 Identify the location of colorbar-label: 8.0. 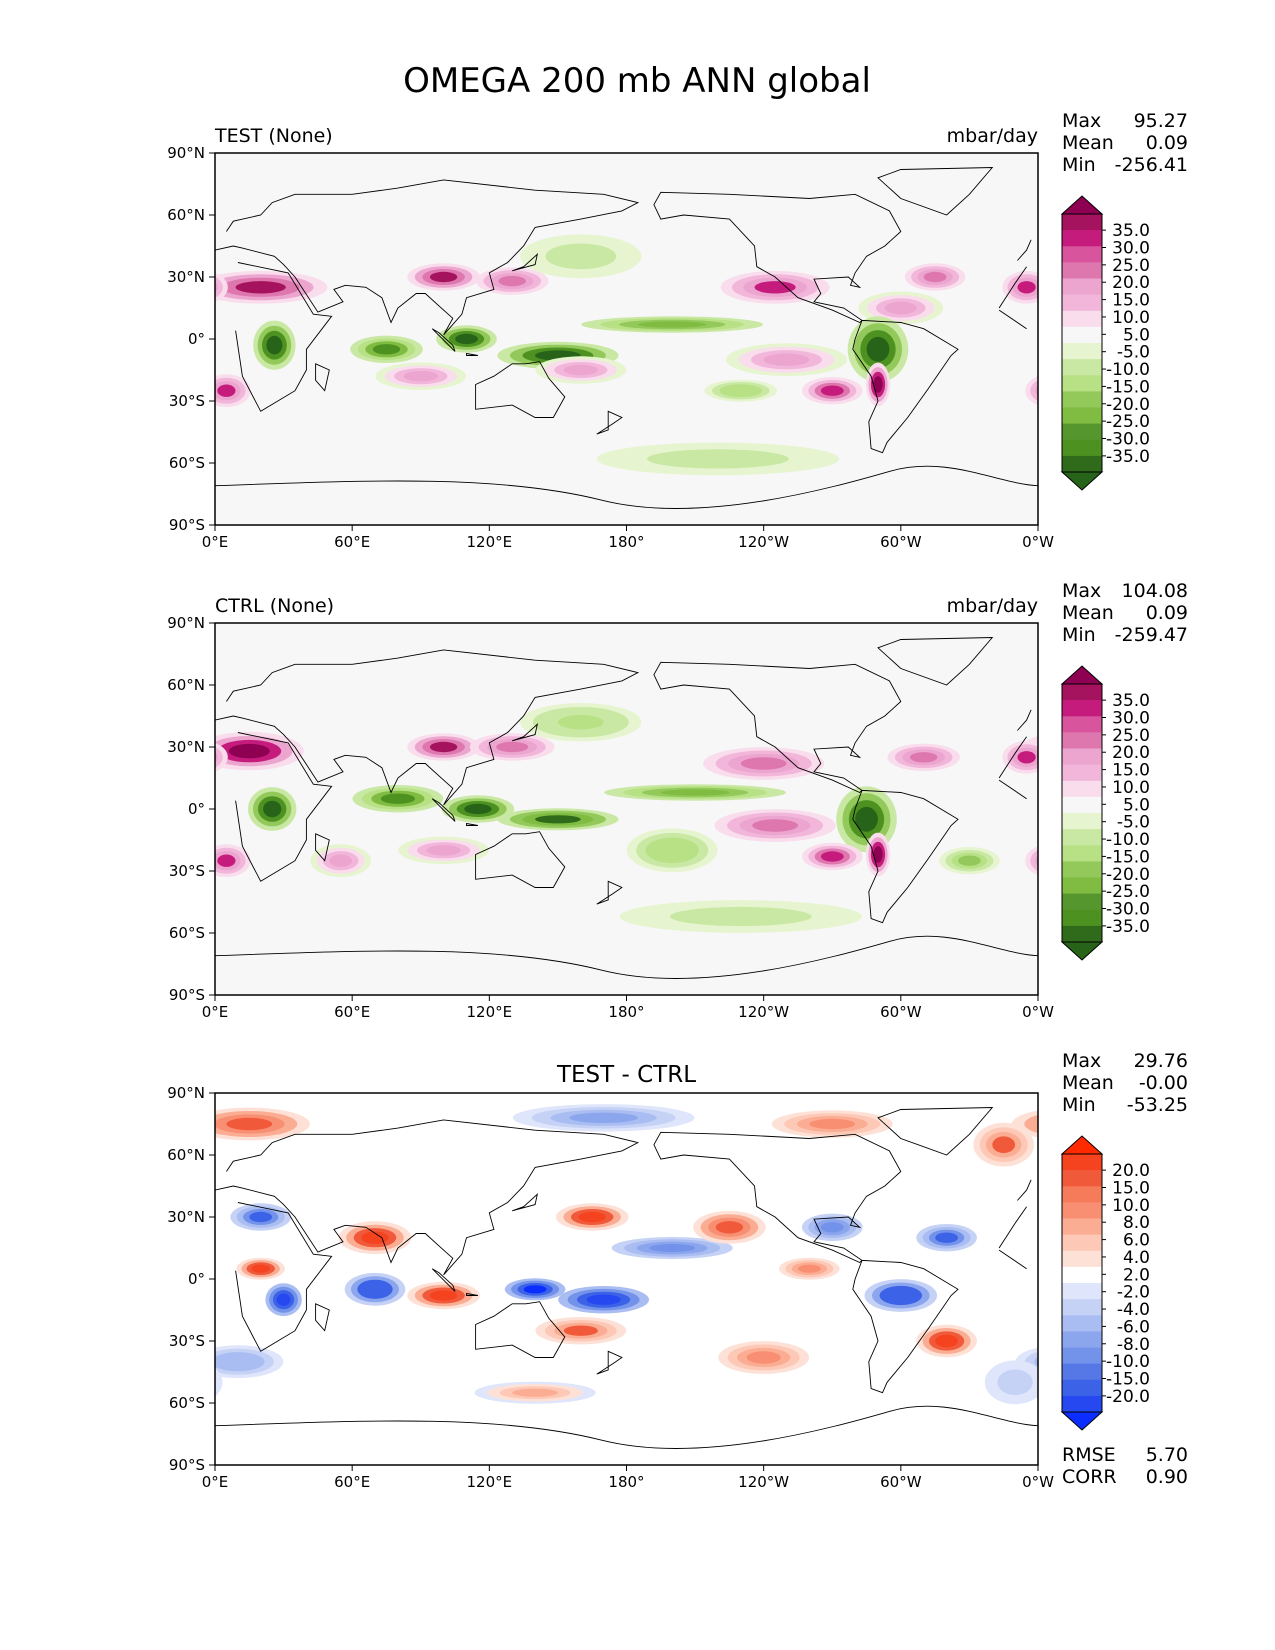
(1136, 1223).